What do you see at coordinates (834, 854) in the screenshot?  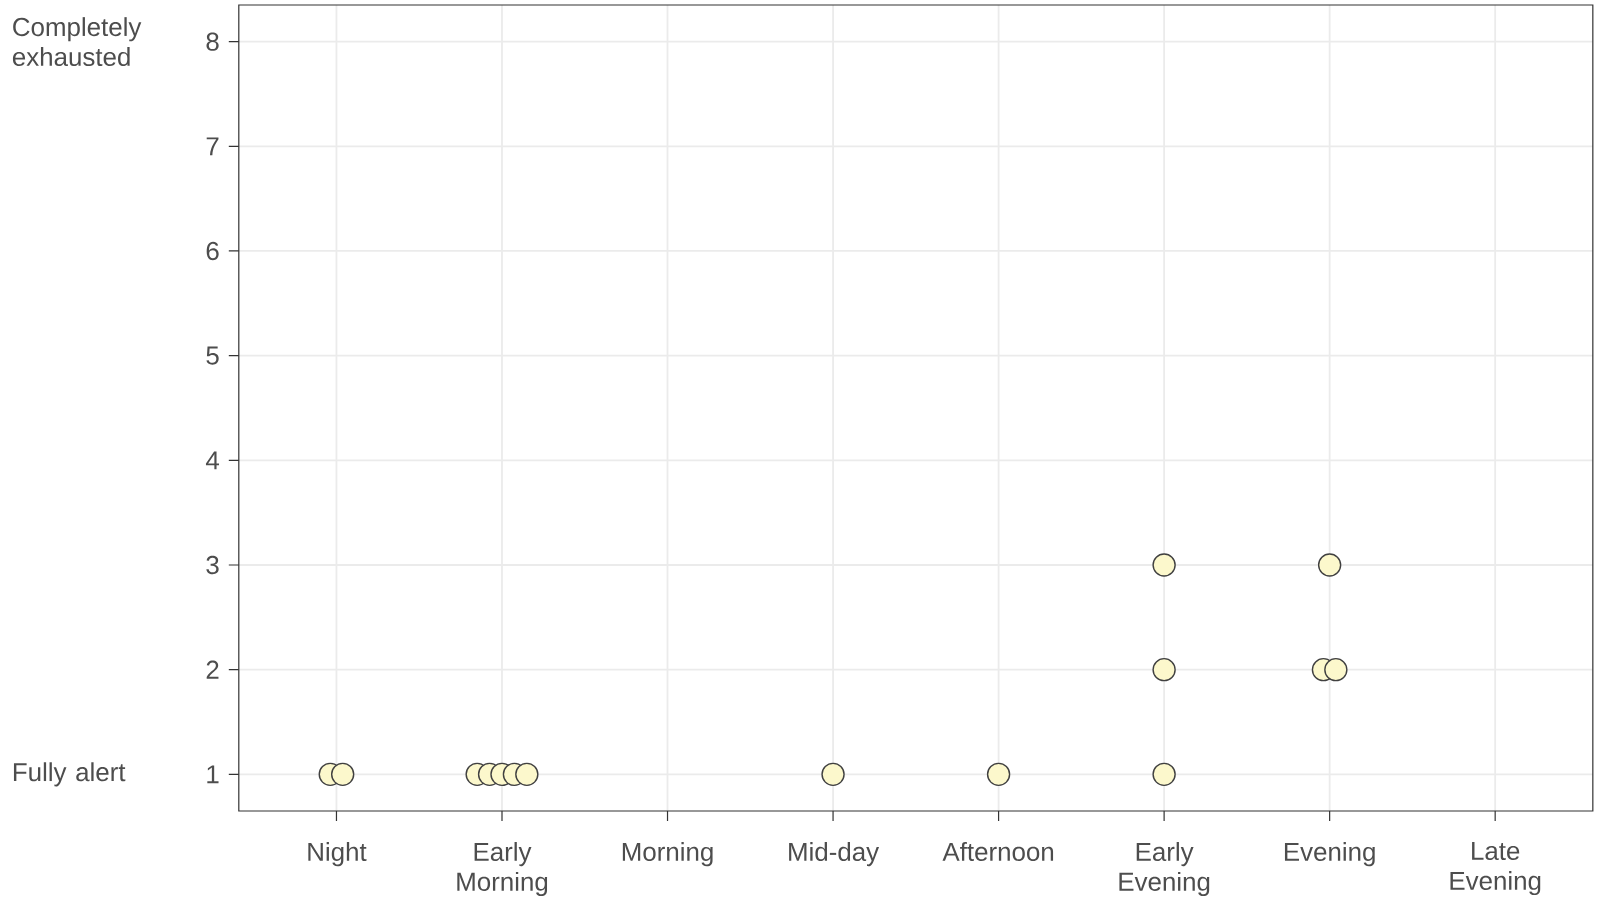 I see `x-tick-label: Mid-day` at bounding box center [834, 854].